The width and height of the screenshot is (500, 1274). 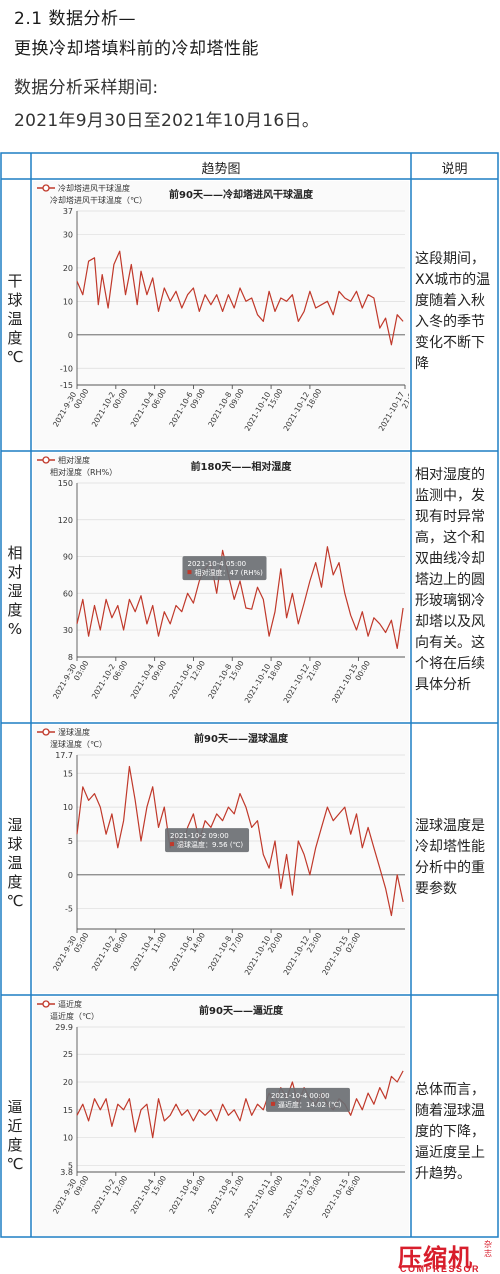 I want to click on tooltip-value: 逼近度：14.02 (℃), so click(x=310, y=1104).